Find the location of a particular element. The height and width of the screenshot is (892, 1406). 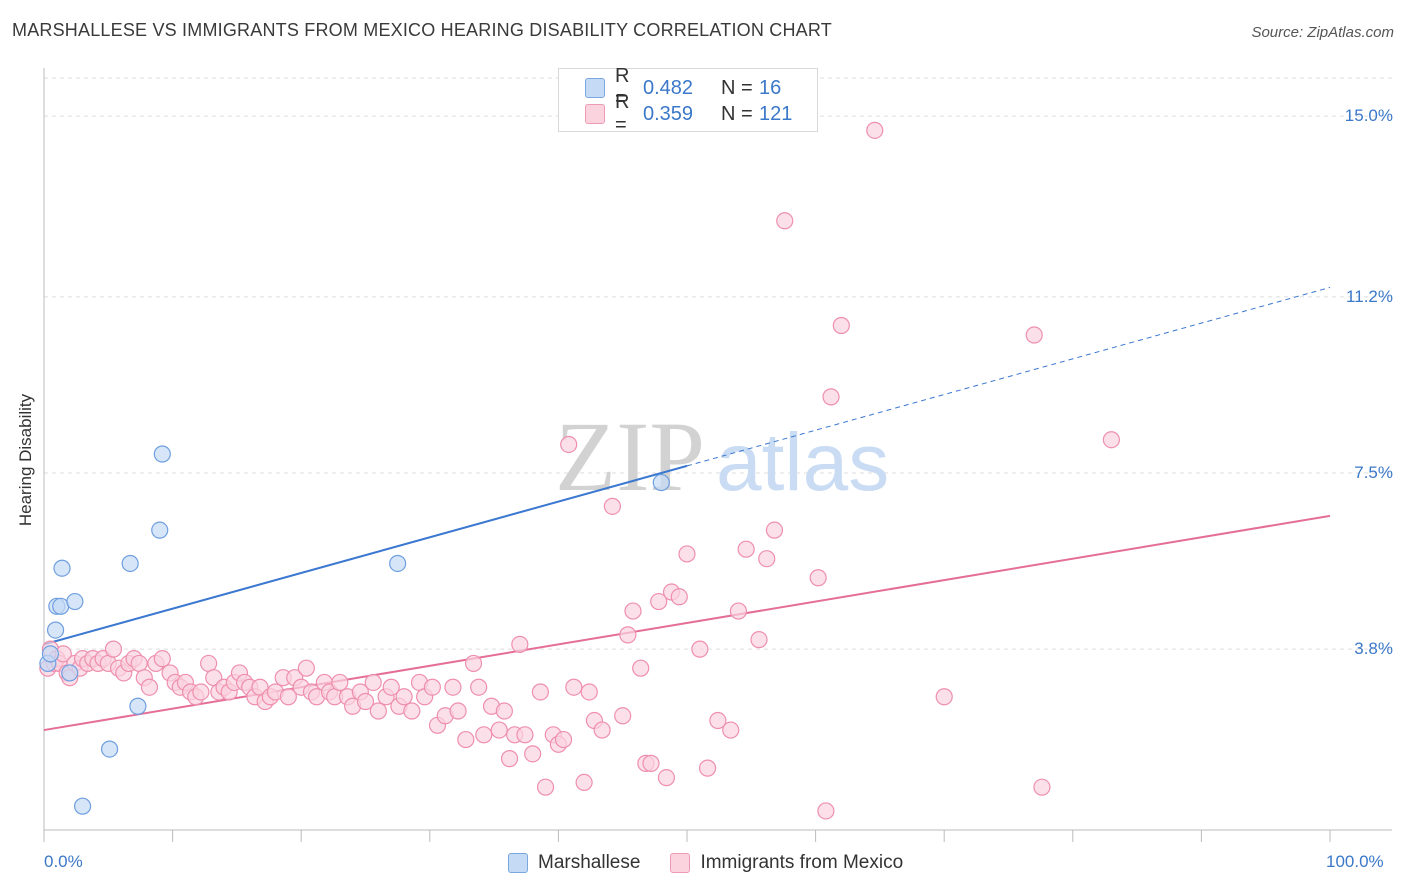

trend-line is located at coordinates (365, 555).